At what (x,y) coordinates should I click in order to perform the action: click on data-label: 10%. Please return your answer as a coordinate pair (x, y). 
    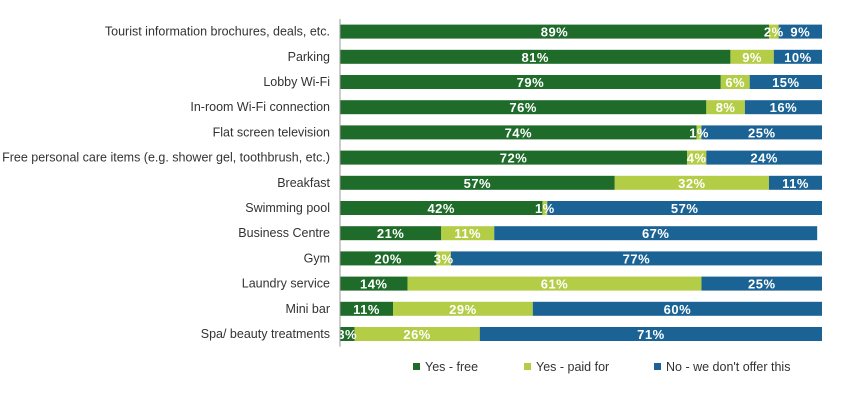
    Looking at the image, I should click on (798, 57).